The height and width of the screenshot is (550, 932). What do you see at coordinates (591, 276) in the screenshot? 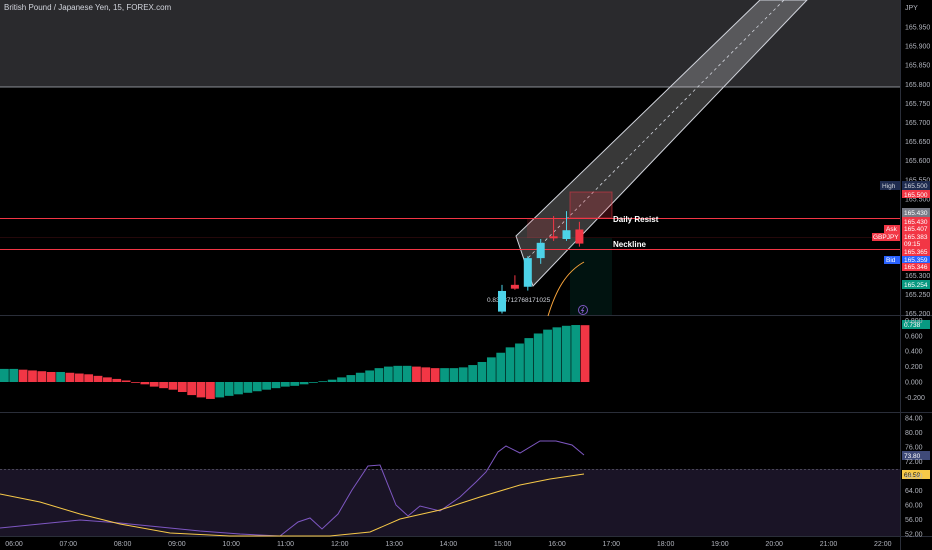
I see `target-box` at bounding box center [591, 276].